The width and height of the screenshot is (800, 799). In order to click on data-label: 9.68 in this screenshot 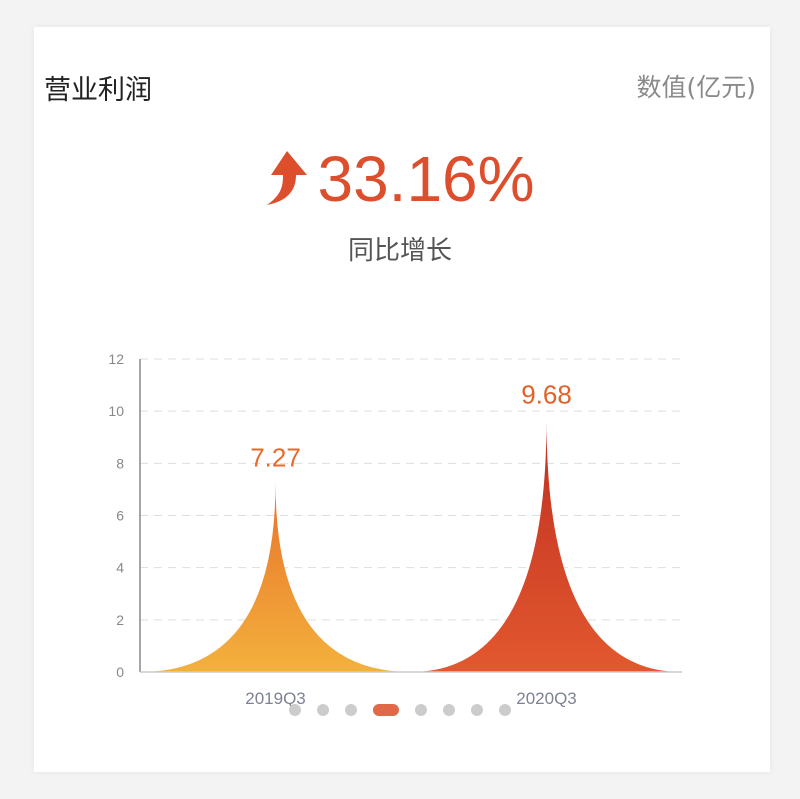, I will do `click(546, 395)`.